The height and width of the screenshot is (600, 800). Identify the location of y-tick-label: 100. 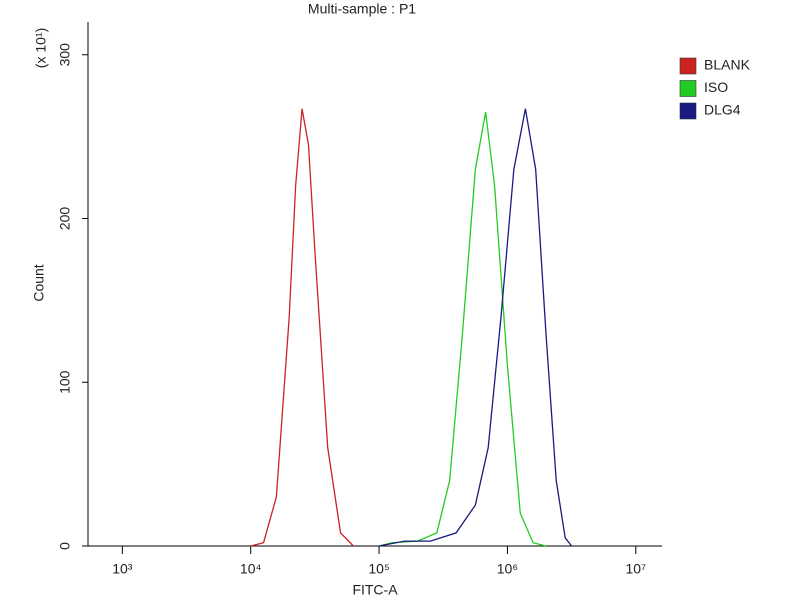
(65, 382).